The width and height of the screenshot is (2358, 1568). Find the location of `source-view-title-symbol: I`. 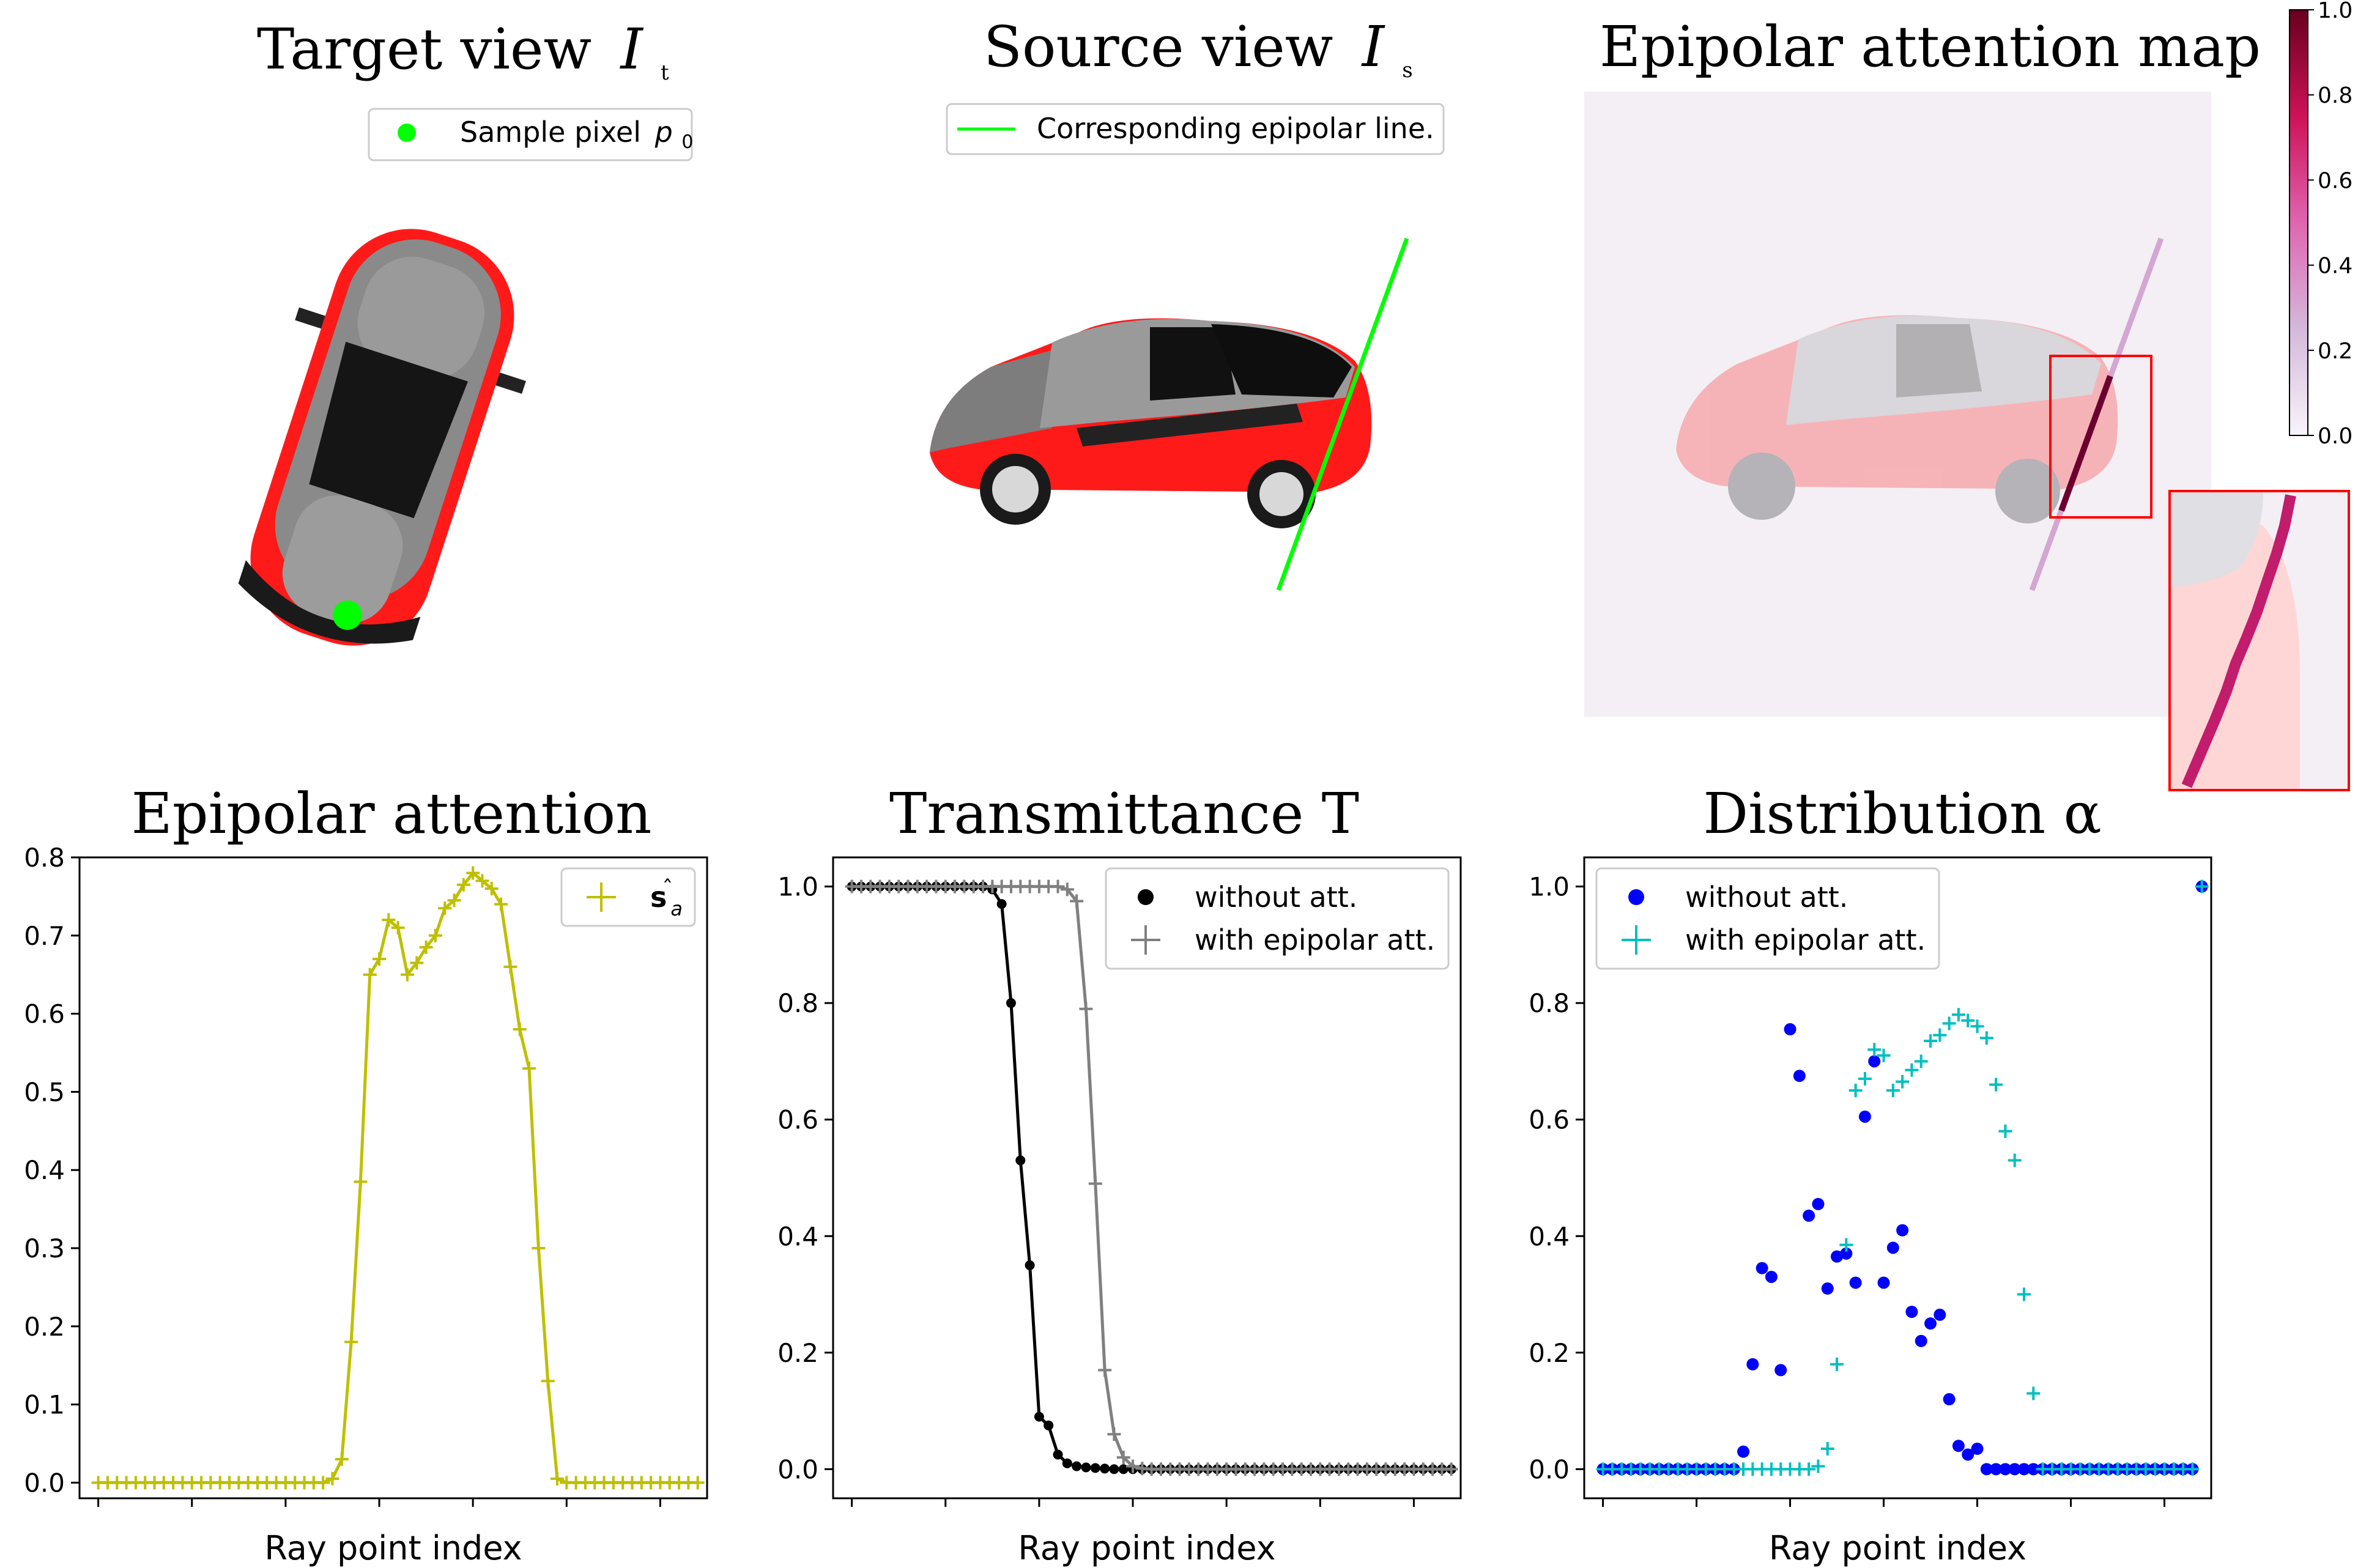

source-view-title-symbol: I is located at coordinates (1373, 47).